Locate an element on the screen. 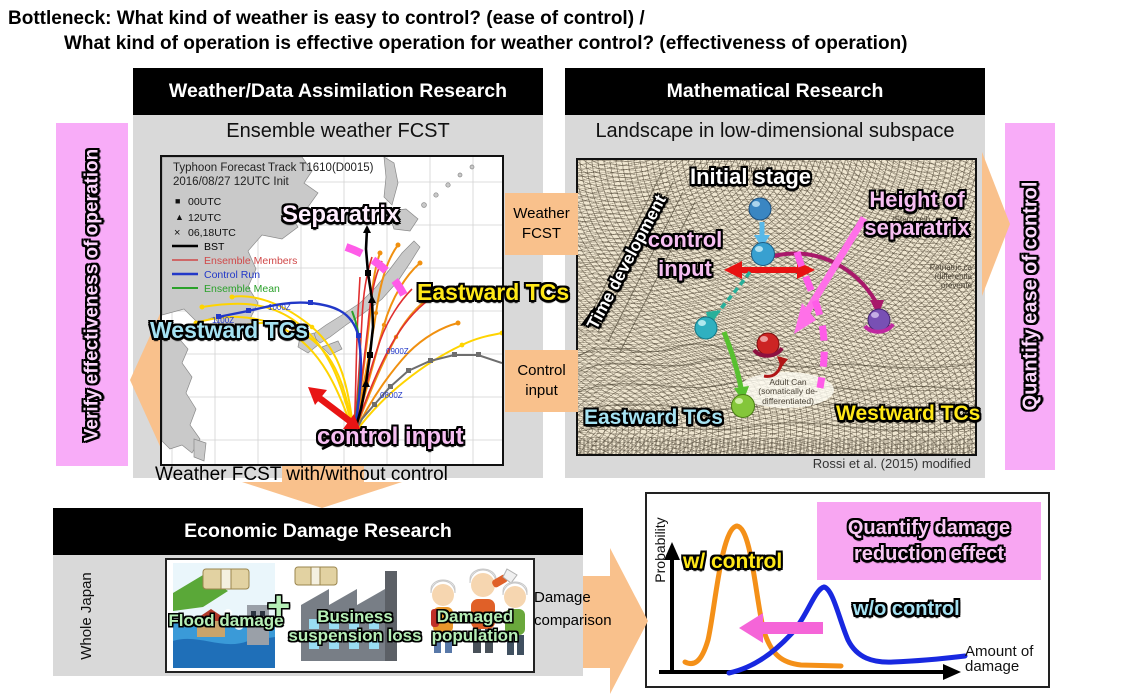 This screenshot has height=694, width=1132. legend-marker-symbol-1: ▲ is located at coordinates (179, 217).